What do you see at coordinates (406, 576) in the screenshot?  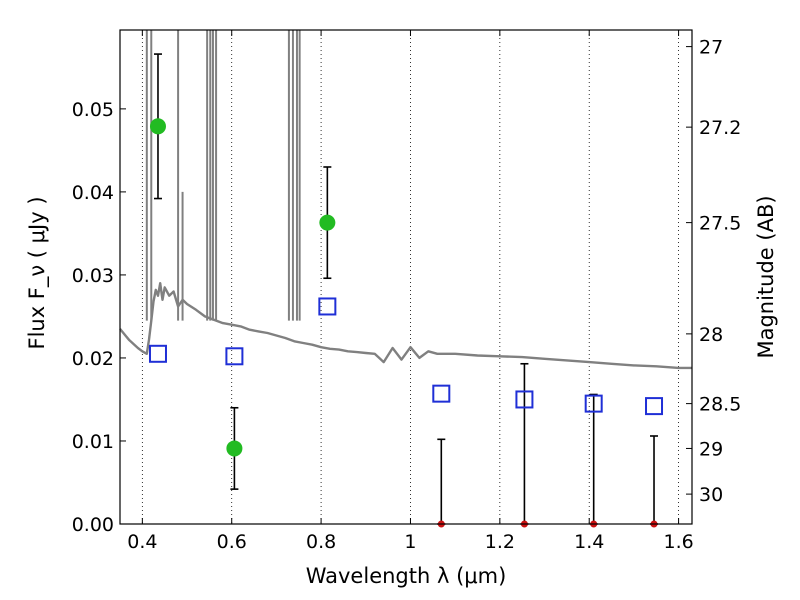 I see `x-axis-label: Wavelength λ (μm)` at bounding box center [406, 576].